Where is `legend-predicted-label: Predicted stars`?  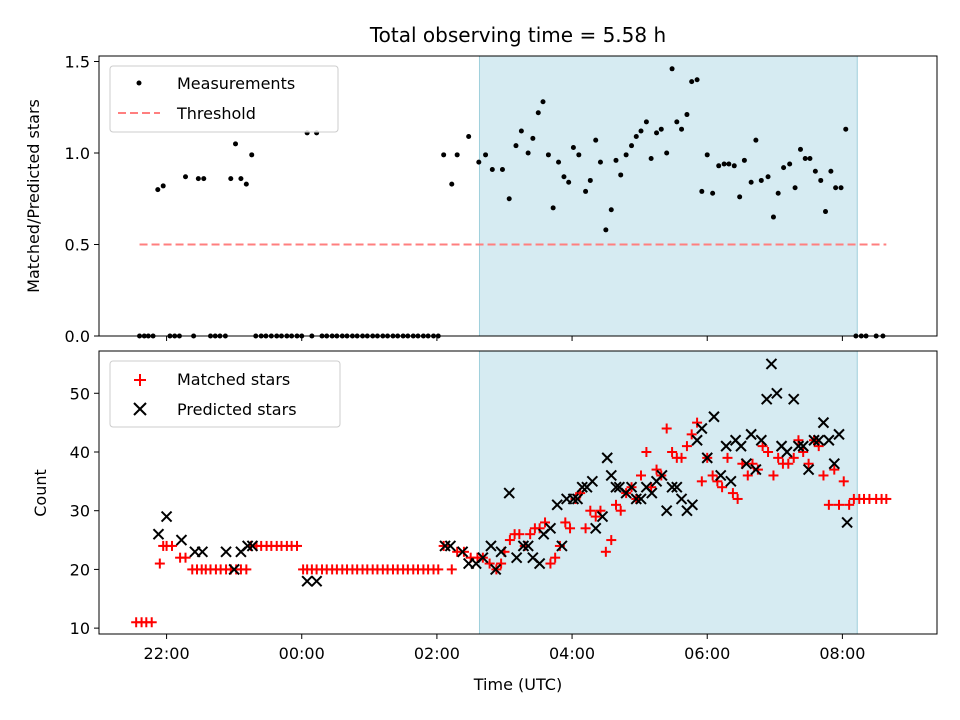
legend-predicted-label: Predicted stars is located at coordinates (237, 409).